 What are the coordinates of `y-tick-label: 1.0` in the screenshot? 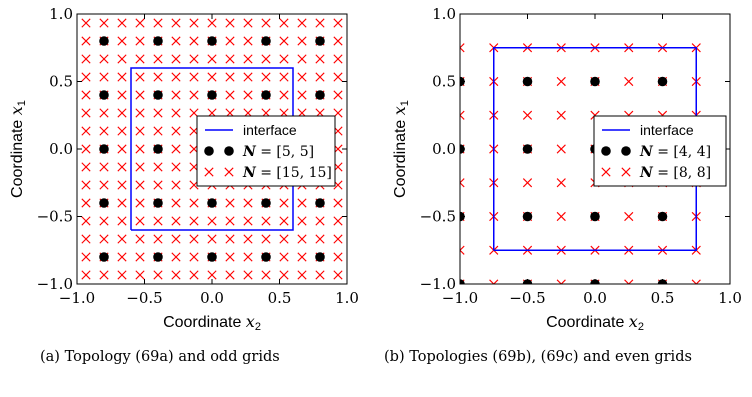 It's located at (61, 14).